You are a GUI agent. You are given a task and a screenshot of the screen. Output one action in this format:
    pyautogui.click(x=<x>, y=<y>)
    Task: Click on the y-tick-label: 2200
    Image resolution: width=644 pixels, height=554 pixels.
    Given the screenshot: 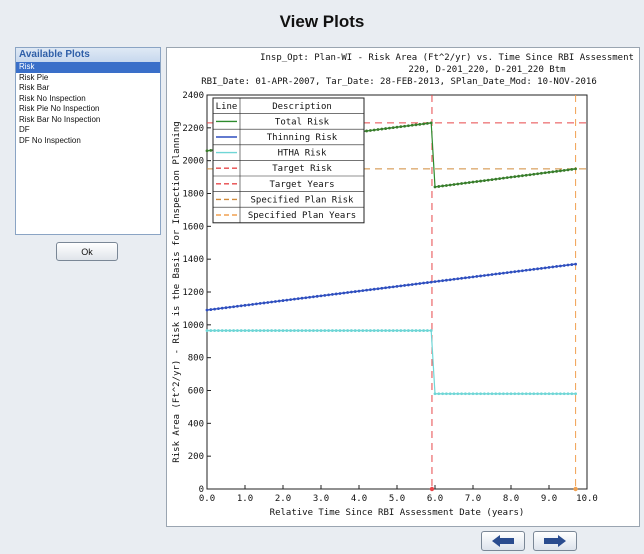 What is the action you would take?
    pyautogui.click(x=193, y=129)
    